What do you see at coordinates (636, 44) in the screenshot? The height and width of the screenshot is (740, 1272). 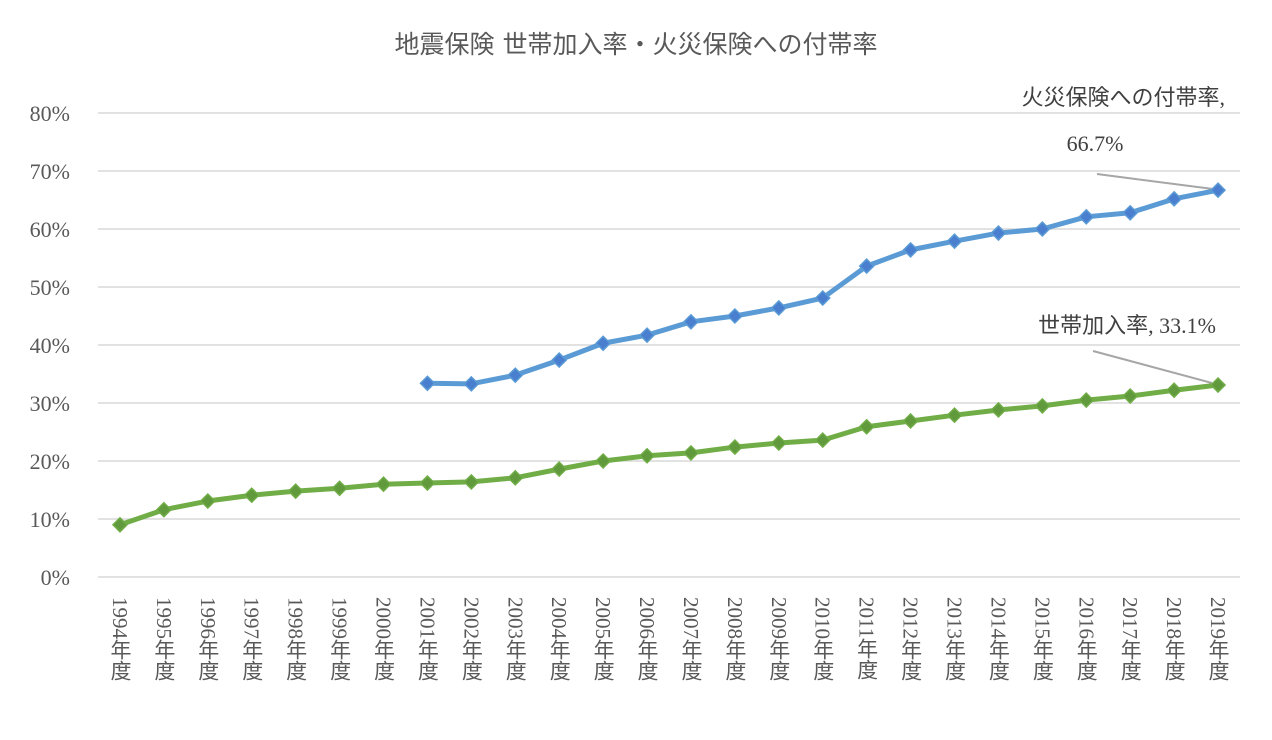 I see `chart-title: 地震保険 世帯加入率・火災保険への付帯率` at bounding box center [636, 44].